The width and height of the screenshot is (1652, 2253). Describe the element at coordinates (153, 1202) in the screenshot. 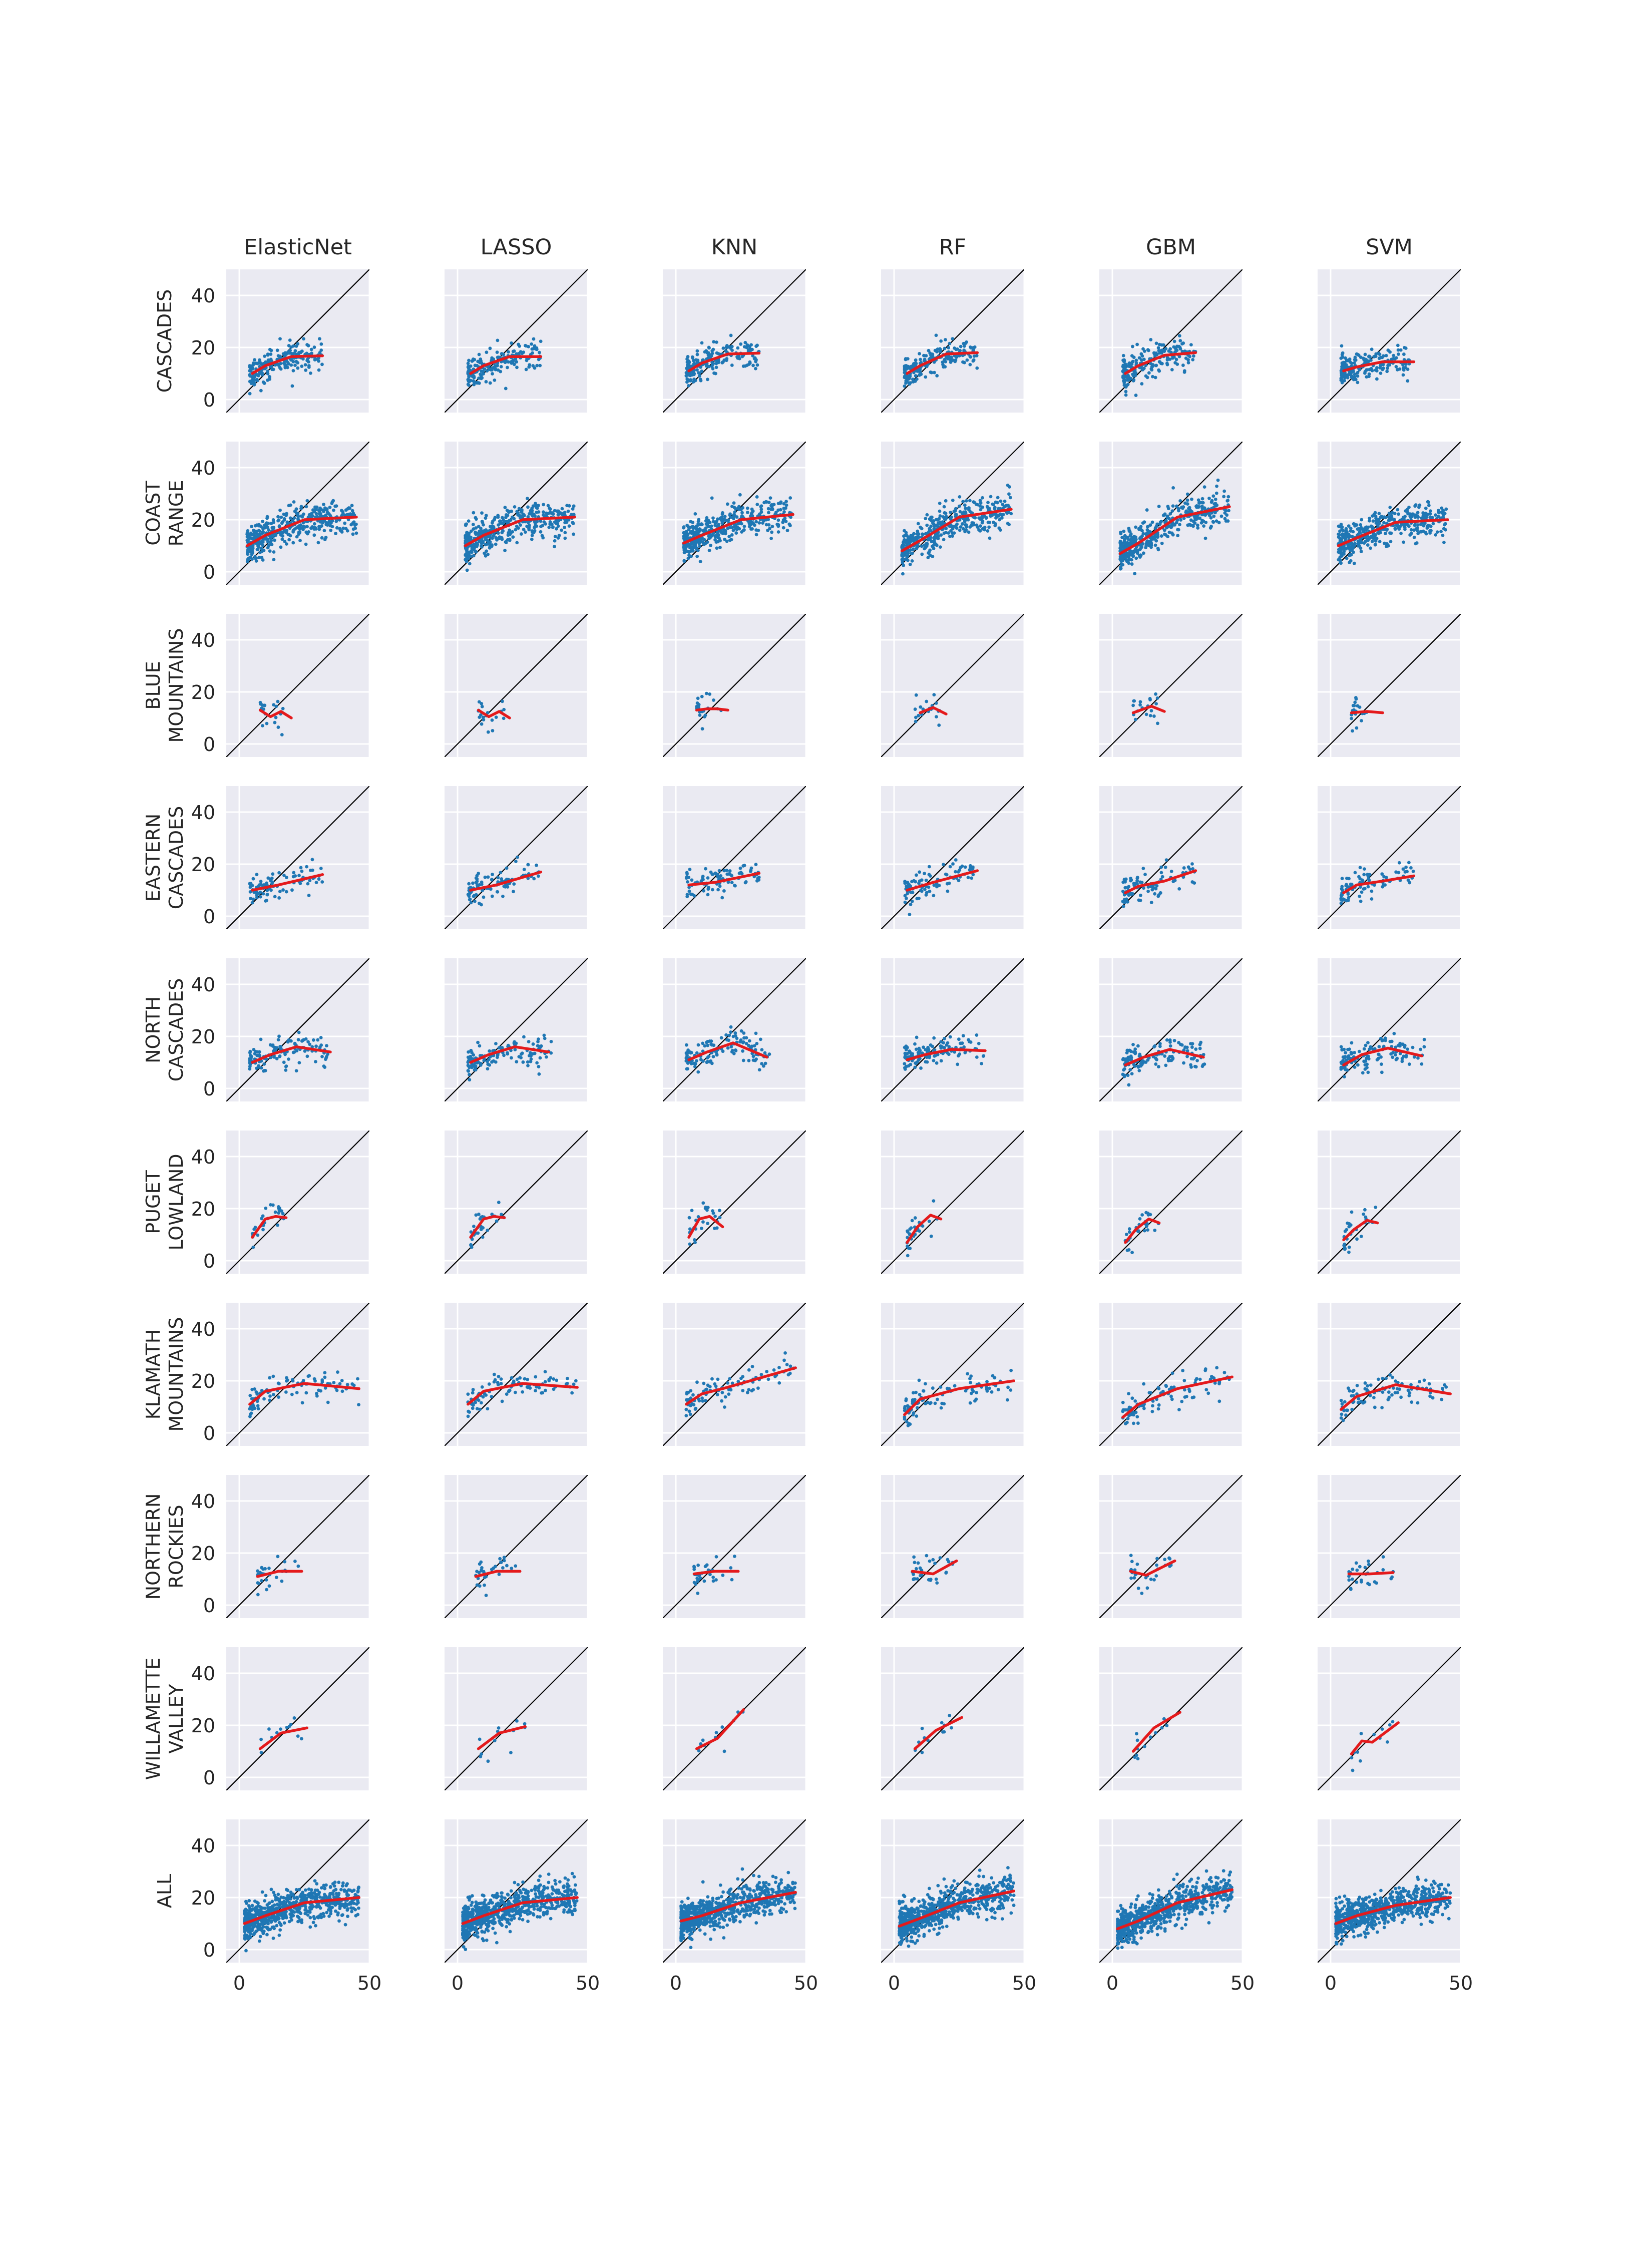

I see `row-title-5-line-0: PUGET` at that location.